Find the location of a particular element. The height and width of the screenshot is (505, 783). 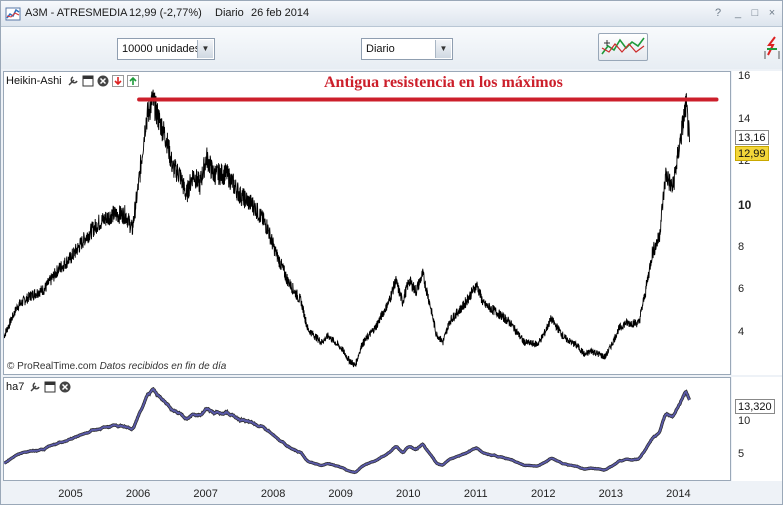

price-axis-tick: 10 is located at coordinates (745, 204).